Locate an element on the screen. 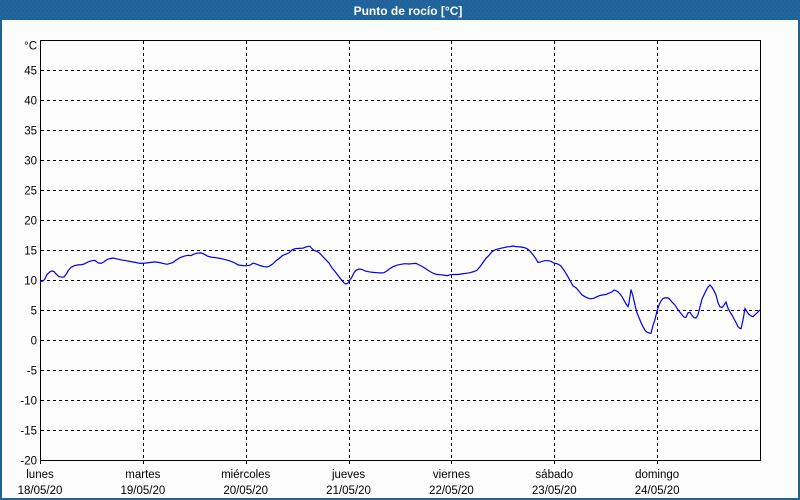  svg-text: Punto de rocío [°C] is located at coordinates (408, 11).